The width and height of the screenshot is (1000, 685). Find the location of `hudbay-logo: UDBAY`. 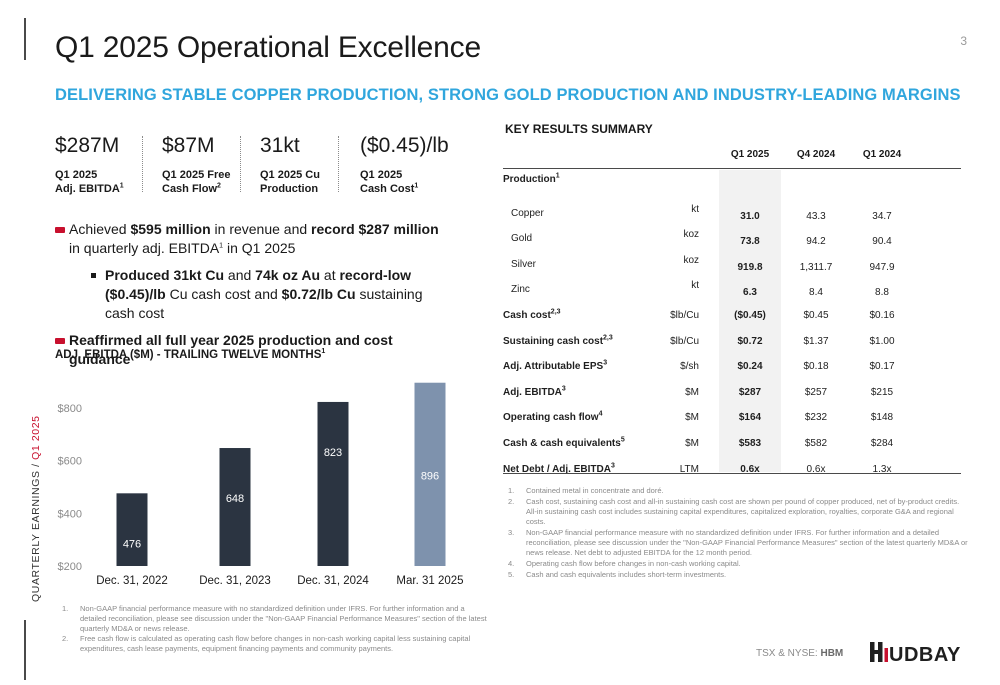

hudbay-logo: UDBAY is located at coordinates (915, 653).